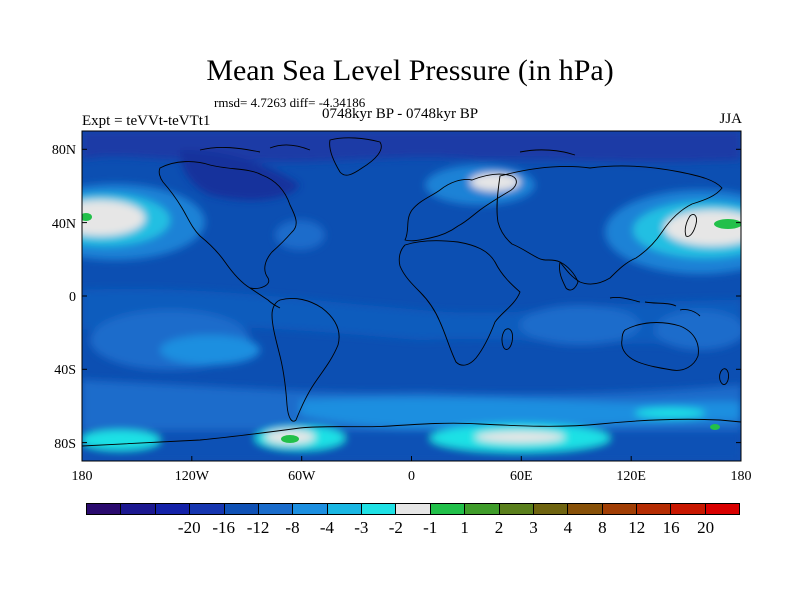  What do you see at coordinates (507, 339) in the screenshot?
I see `madagascar-coast` at bounding box center [507, 339].